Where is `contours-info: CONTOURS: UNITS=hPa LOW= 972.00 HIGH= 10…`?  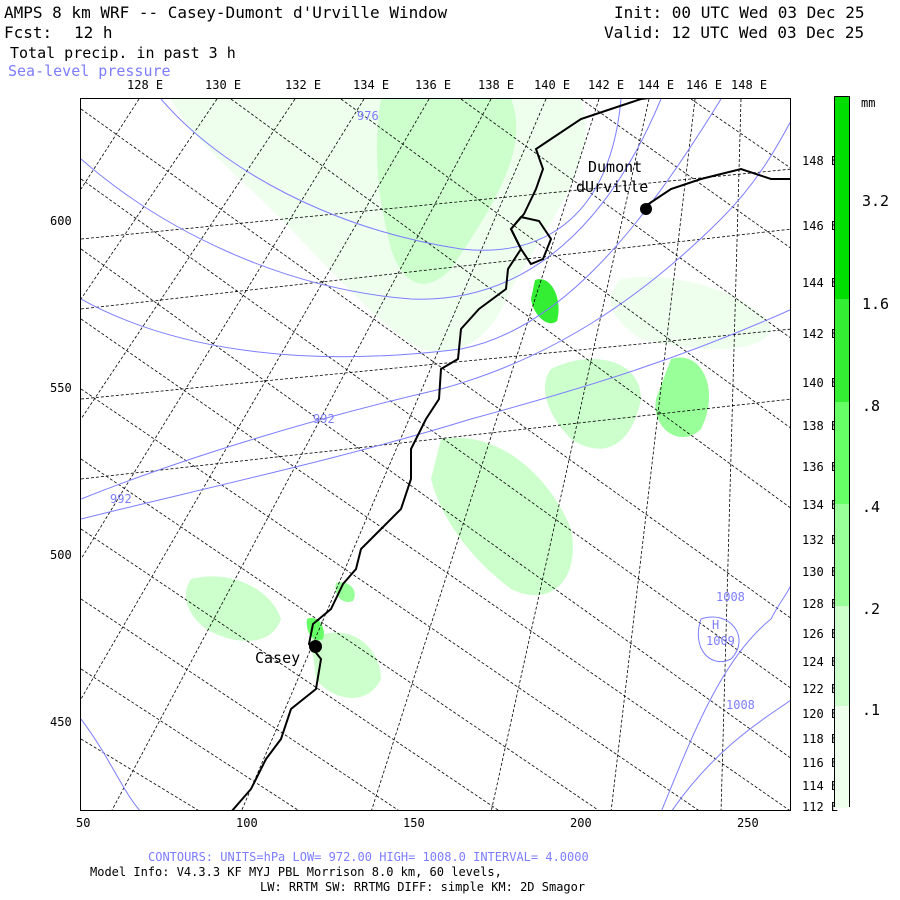 contours-info: CONTOURS: UNITS=hPa LOW= 972.00 HIGH= 10… is located at coordinates (368, 857).